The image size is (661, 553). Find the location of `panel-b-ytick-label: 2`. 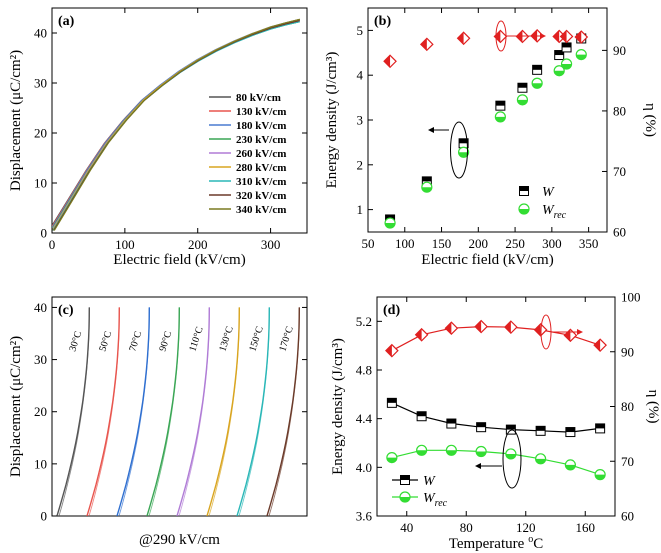

panel-b-ytick-label: 2 is located at coordinates (360, 164).